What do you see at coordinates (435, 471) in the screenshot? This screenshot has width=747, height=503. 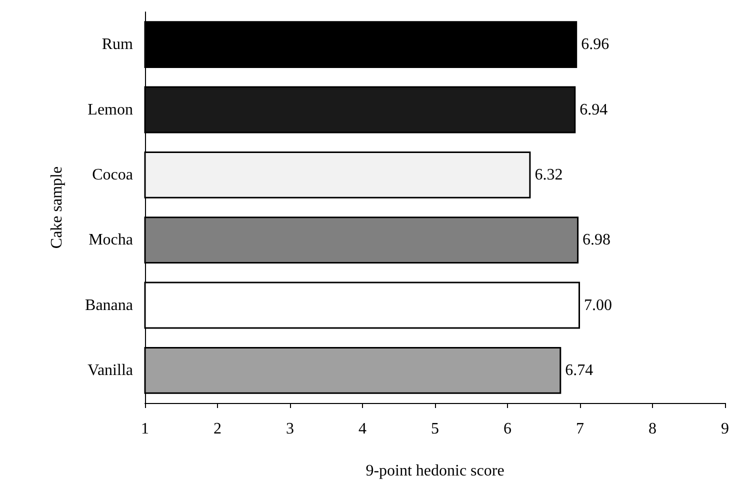 I see `x-axis-title: 9-point hedonic score` at bounding box center [435, 471].